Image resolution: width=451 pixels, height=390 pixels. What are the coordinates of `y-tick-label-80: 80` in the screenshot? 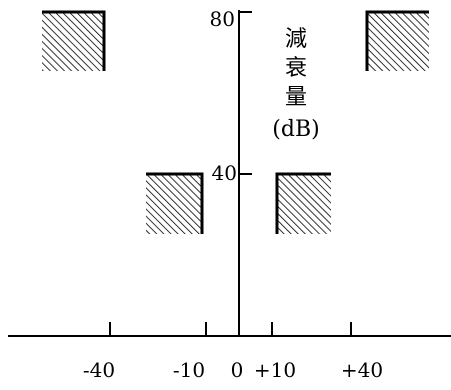 It's located at (222, 19).